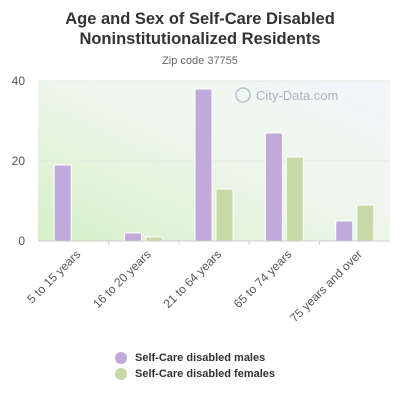 This screenshot has width=400, height=400. Describe the element at coordinates (19, 81) in the screenshot. I see `y-tick-label: 40` at that location.